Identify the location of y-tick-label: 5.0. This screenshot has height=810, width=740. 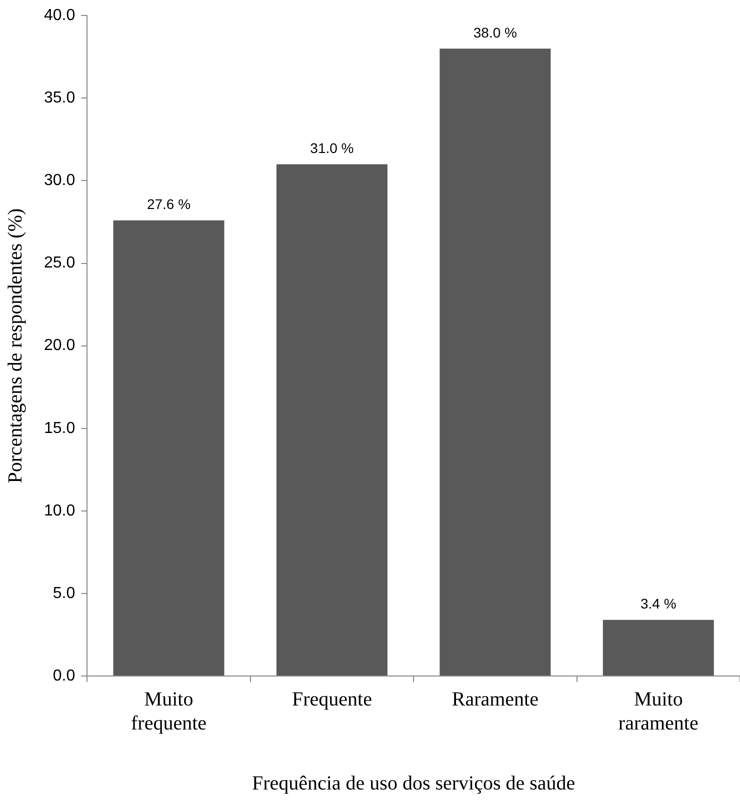
(64, 593).